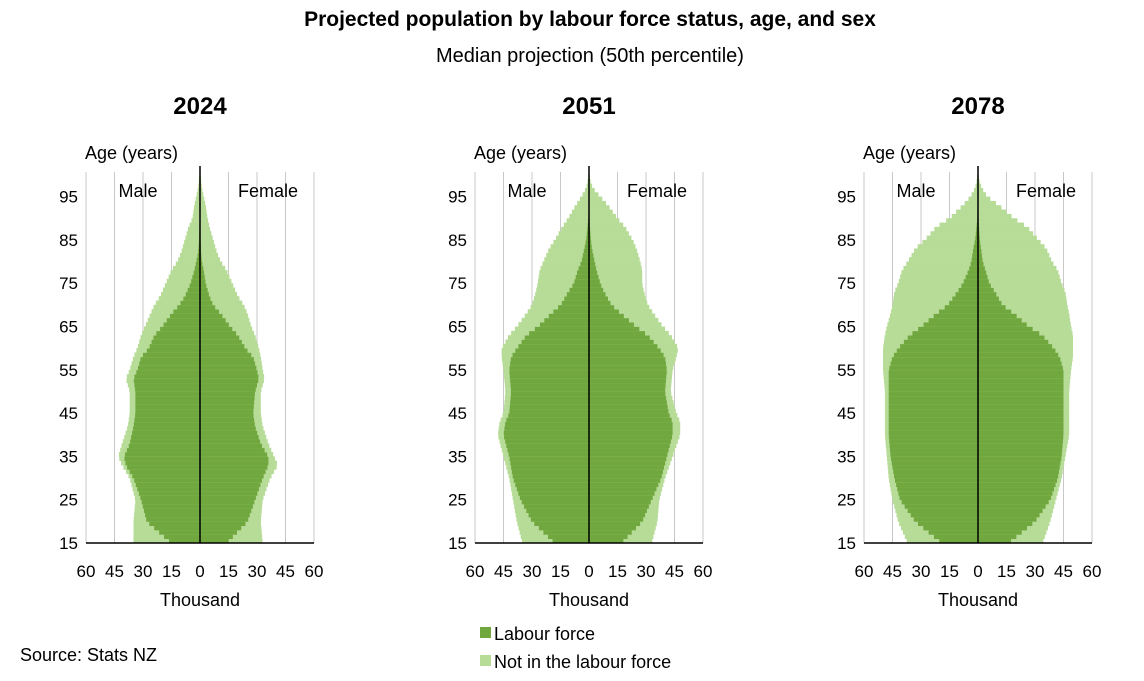 This screenshot has width=1144, height=681. I want to click on legend-label-not-in-labour-force: Not in the labour force, so click(582, 662).